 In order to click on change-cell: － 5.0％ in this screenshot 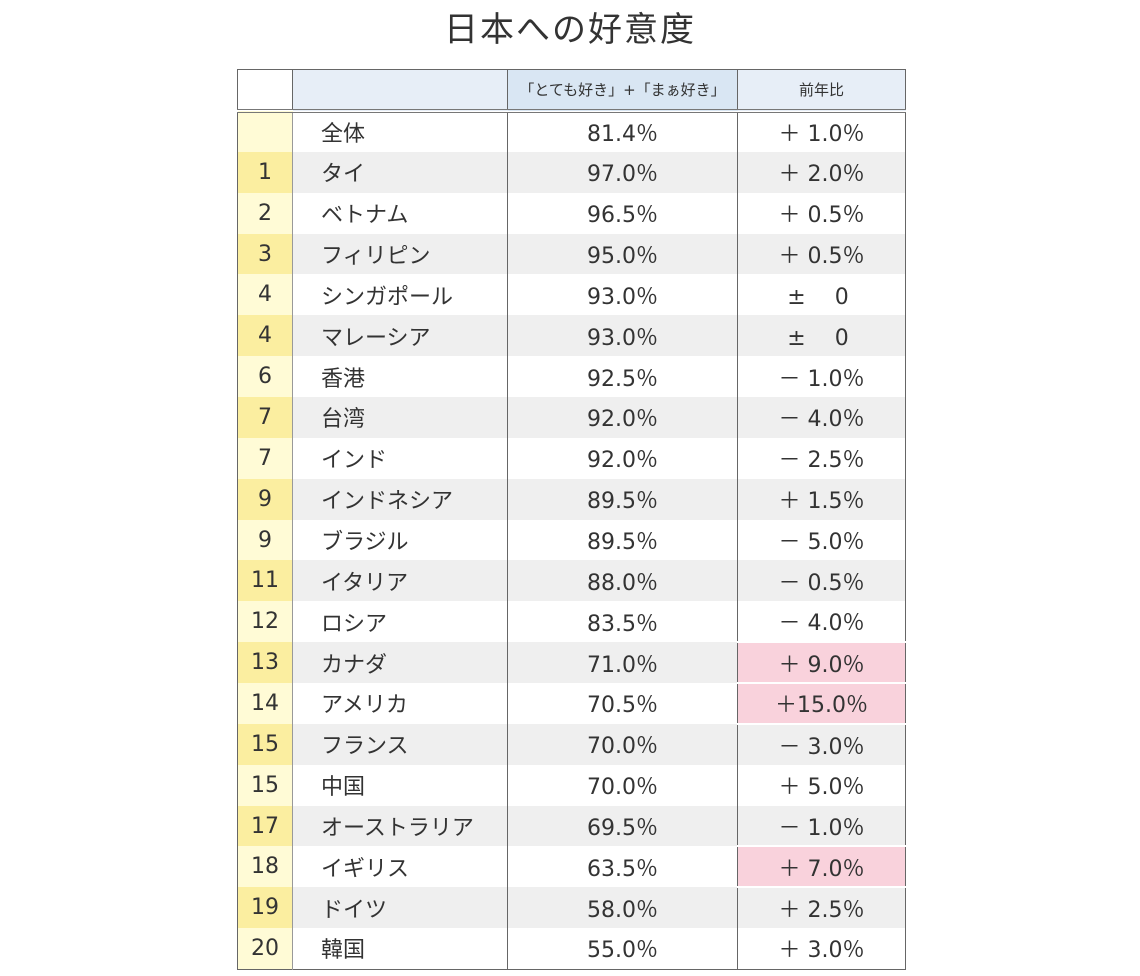, I will do `click(821, 540)`.